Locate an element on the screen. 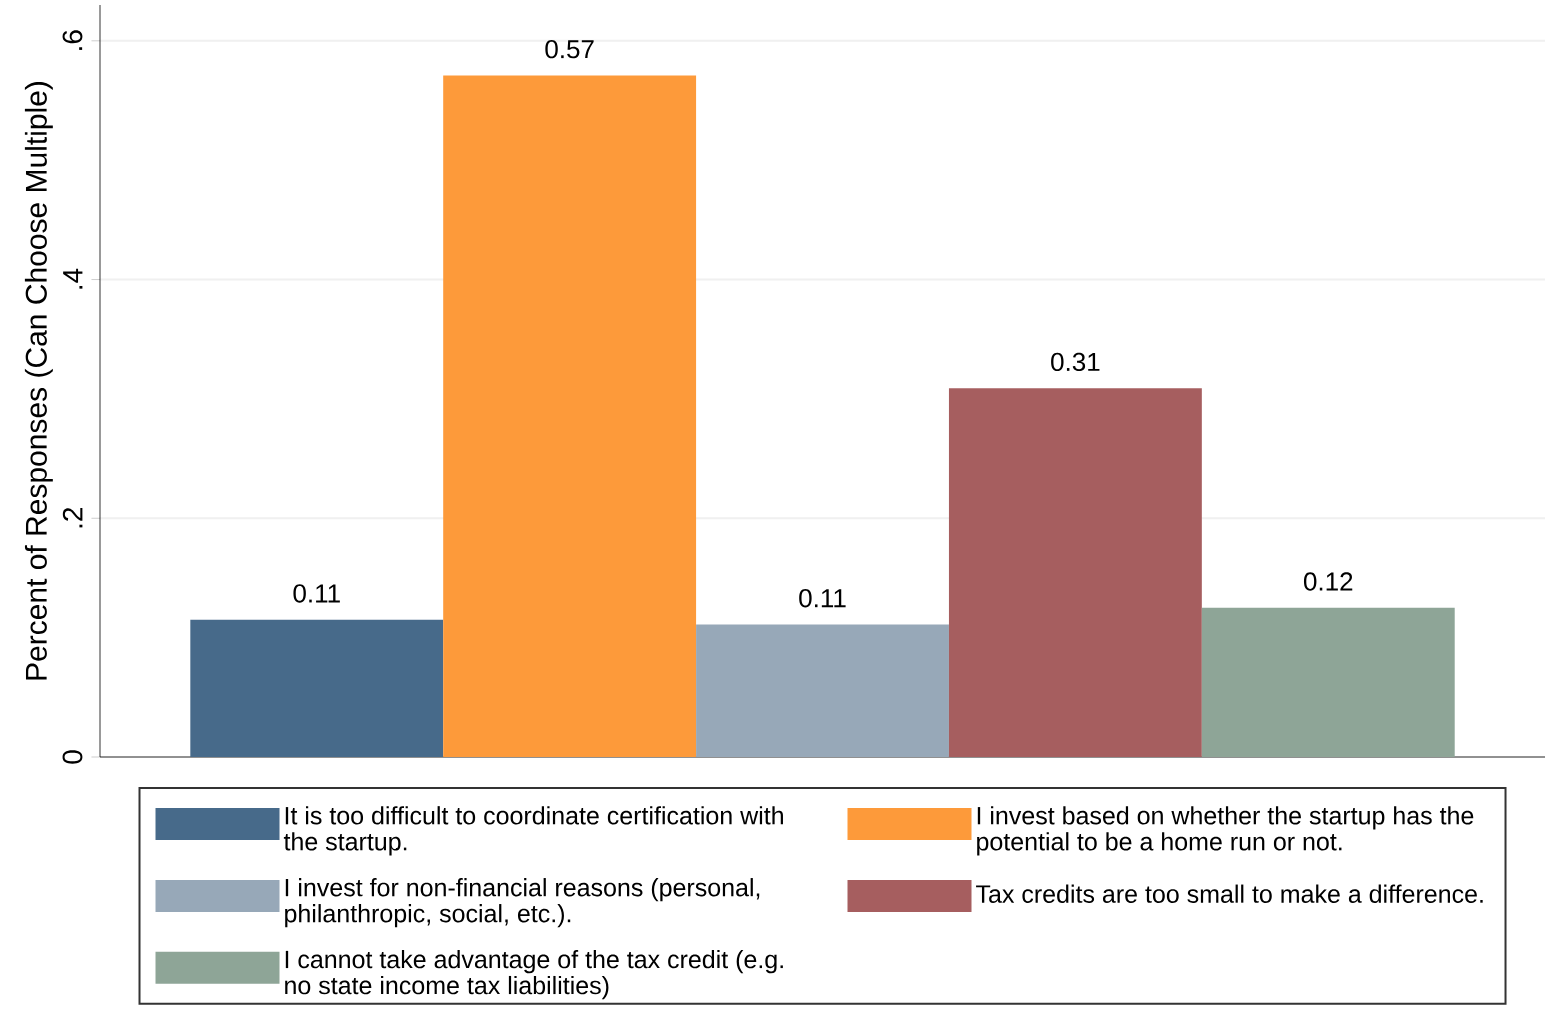 The image size is (1557, 1013). legend-label: I invest based on whether the startup has the potential to be a home run or not. is located at coordinates (1225, 831).